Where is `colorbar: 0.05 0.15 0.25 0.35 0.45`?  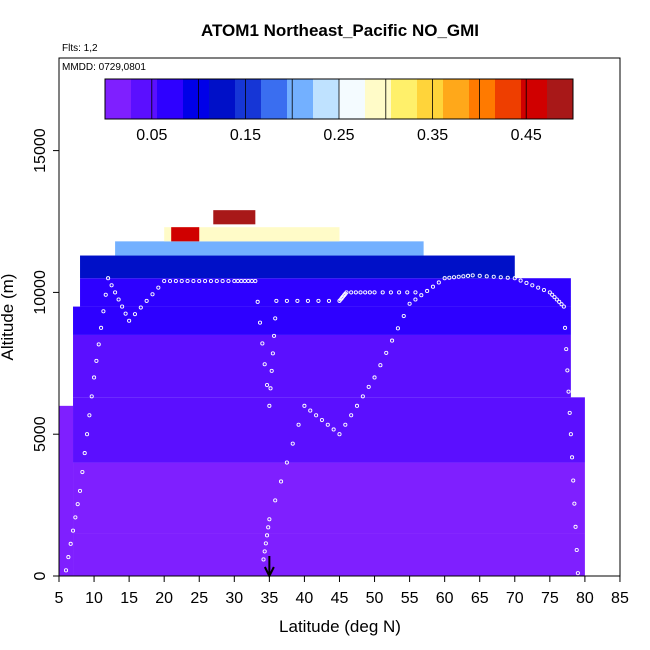
colorbar: 0.05 0.15 0.25 0.35 0.45 is located at coordinates (339, 111).